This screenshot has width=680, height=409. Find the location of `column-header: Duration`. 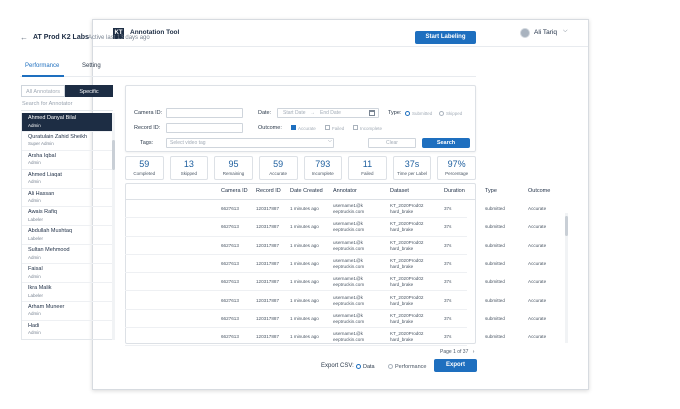

column-header: Duration is located at coordinates (454, 191).